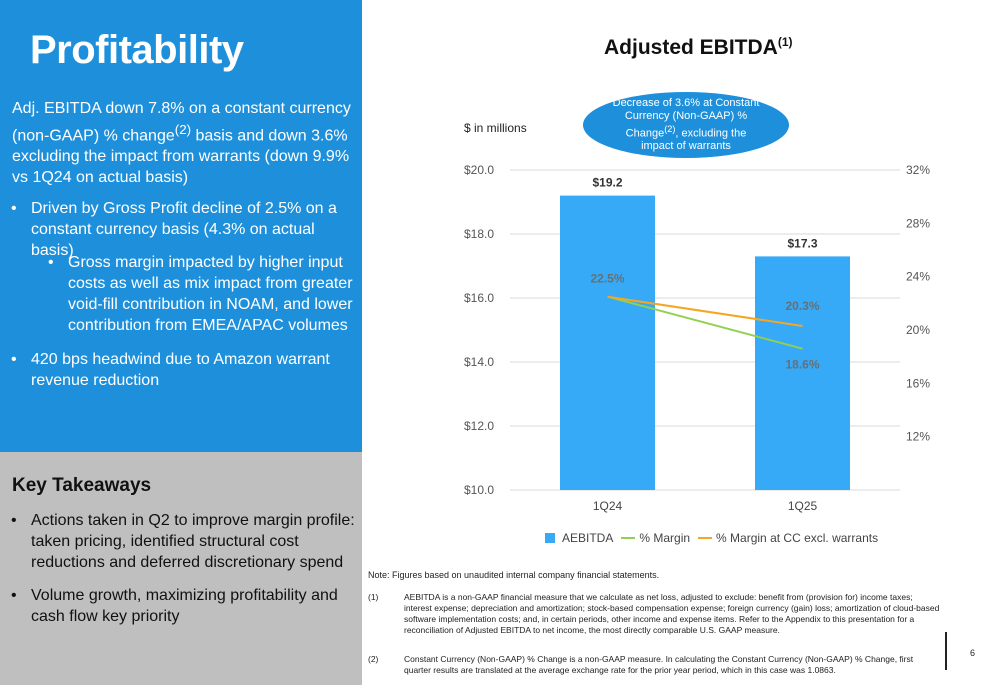 This screenshot has height=685, width=1000. What do you see at coordinates (705, 538) in the screenshot?
I see `legend-line-cc-margin` at bounding box center [705, 538].